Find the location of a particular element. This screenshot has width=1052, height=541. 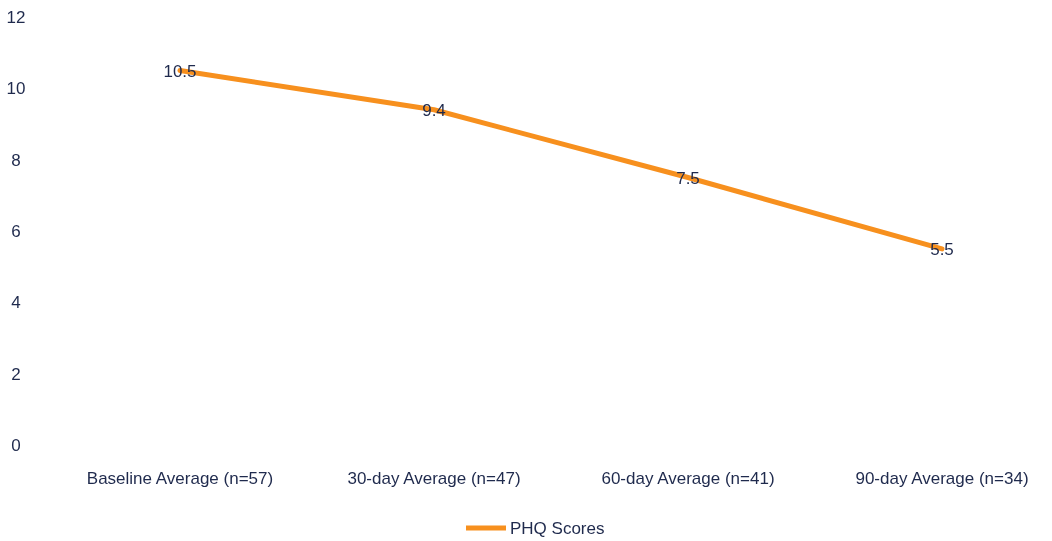

x-tick-label: Baseline Average (n=57) is located at coordinates (180, 478).